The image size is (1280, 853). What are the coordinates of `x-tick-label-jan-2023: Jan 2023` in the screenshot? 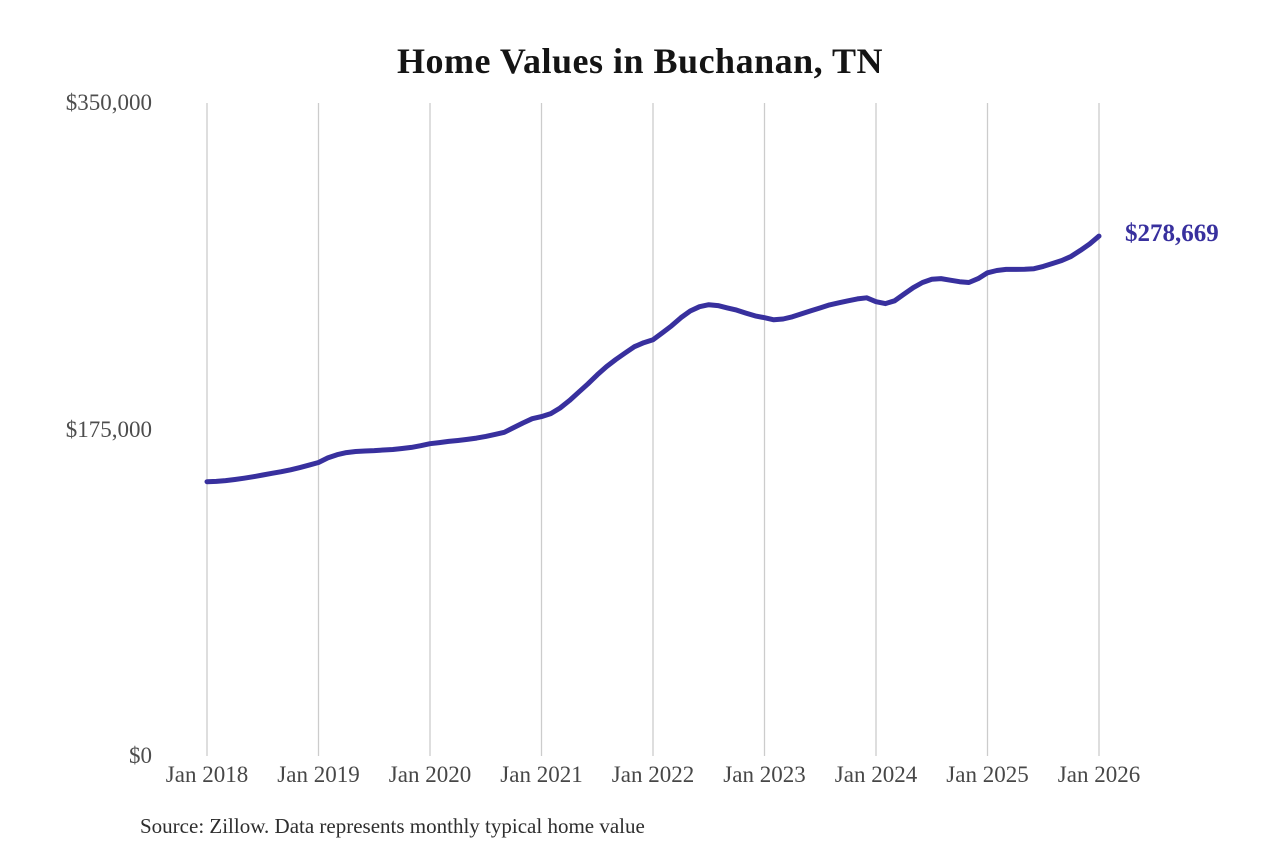 It's located at (764, 774).